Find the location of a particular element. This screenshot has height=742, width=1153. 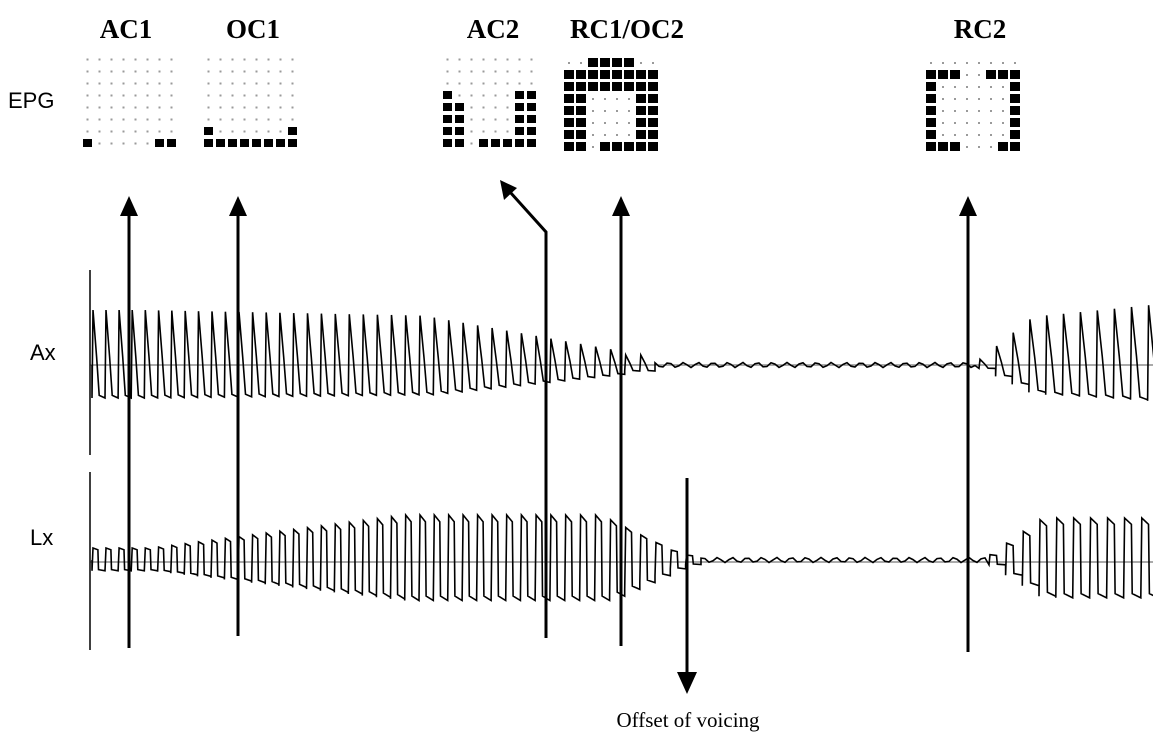

oc1-arrow is located at coordinates (238, 416).